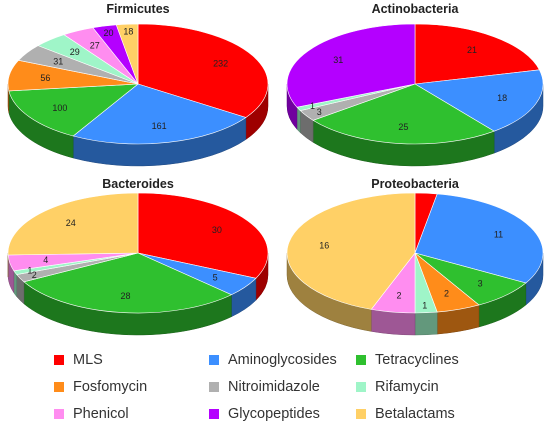 This screenshot has height=434, width=550. What do you see at coordinates (274, 414) in the screenshot?
I see `legend-label: Glycopeptides` at bounding box center [274, 414].